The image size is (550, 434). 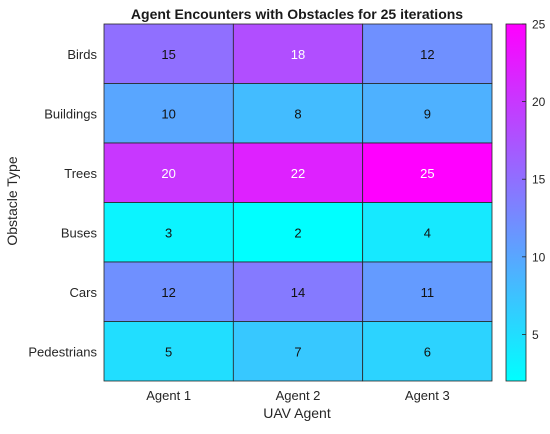 I want to click on cell-value-label: 8, so click(x=297, y=113).